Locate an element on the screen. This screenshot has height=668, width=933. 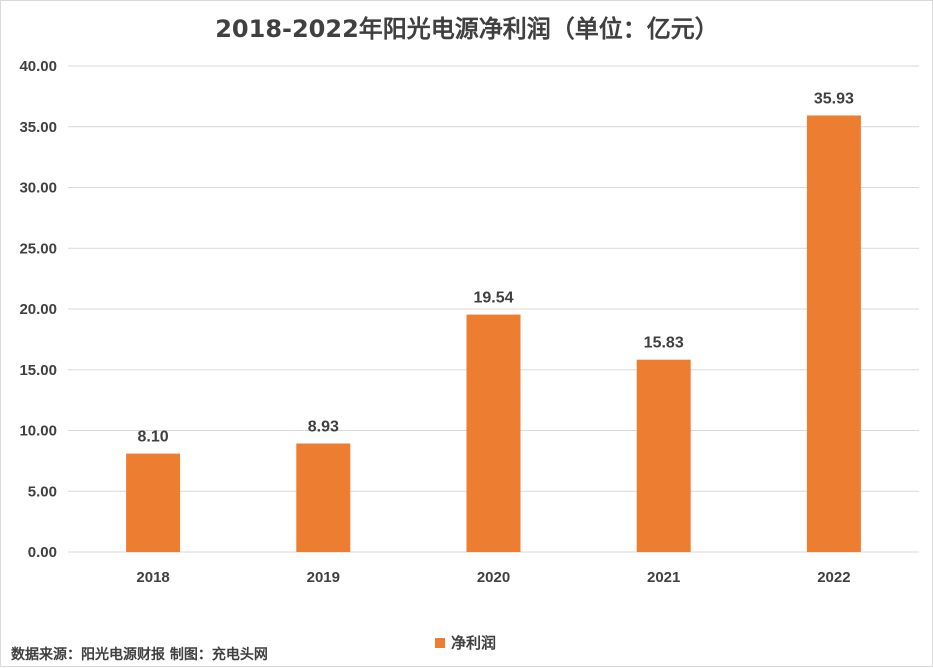
data-label-2022: 35.93 is located at coordinates (834, 98).